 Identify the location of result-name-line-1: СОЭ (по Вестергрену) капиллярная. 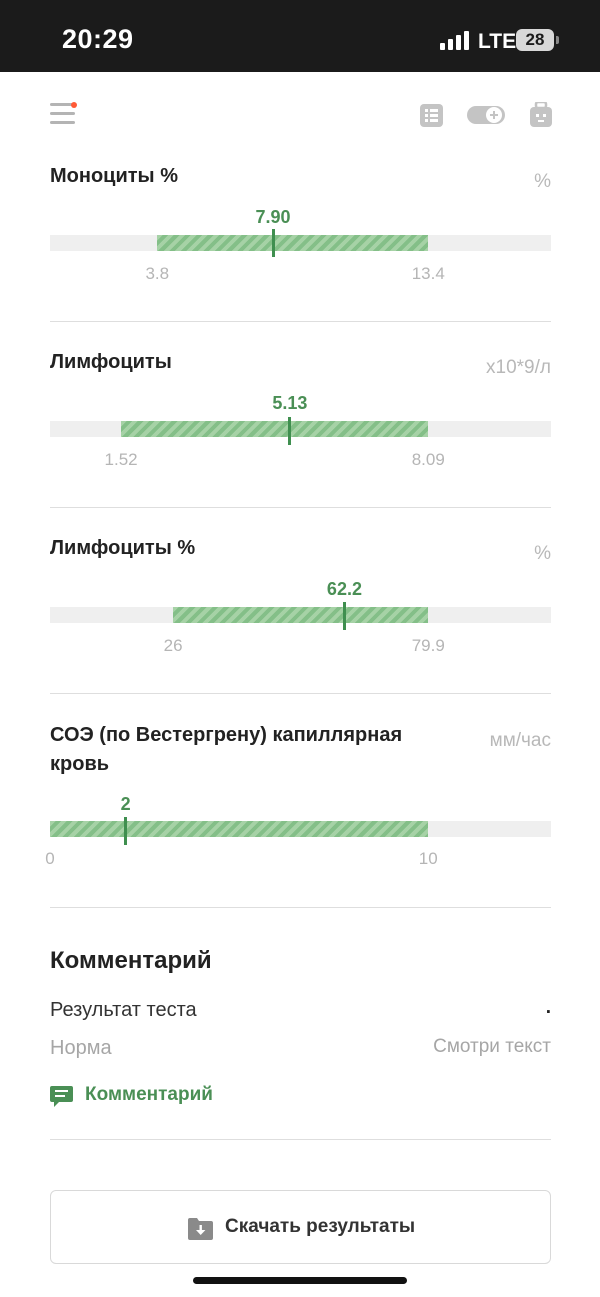
(226, 735).